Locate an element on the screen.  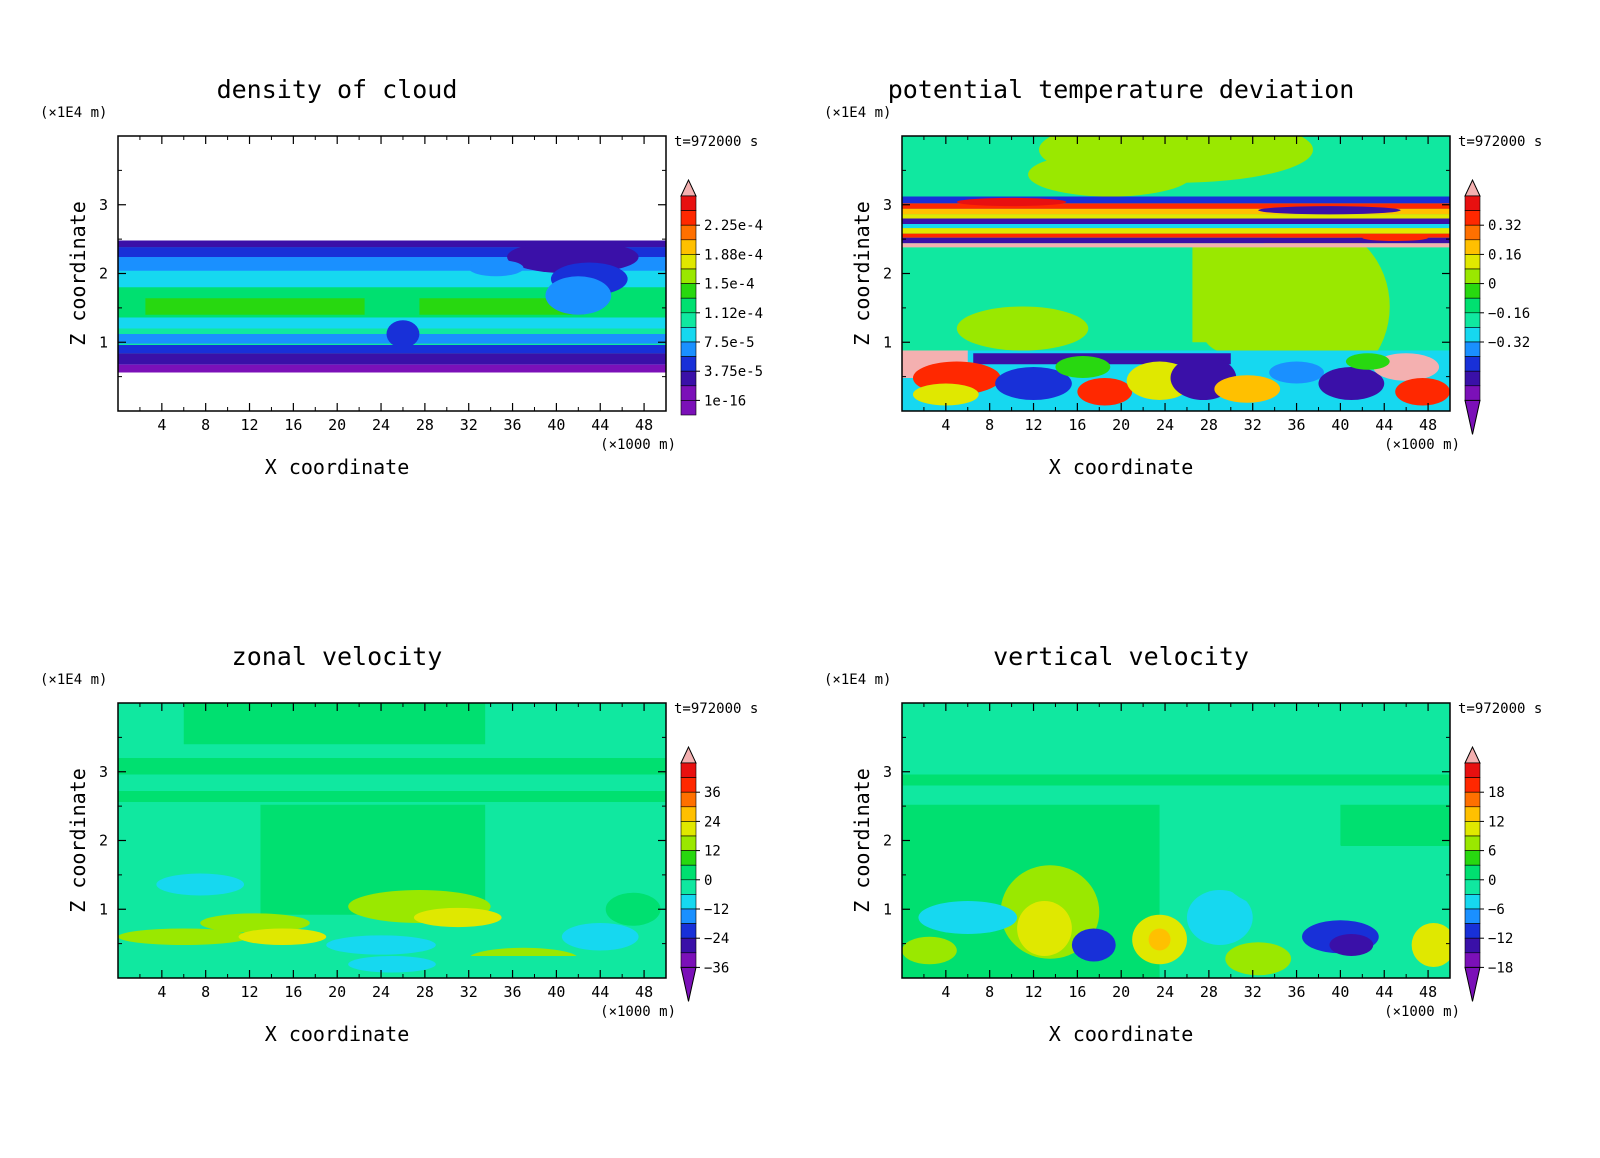
y-tick-label: 1 is located at coordinates (103, 342).